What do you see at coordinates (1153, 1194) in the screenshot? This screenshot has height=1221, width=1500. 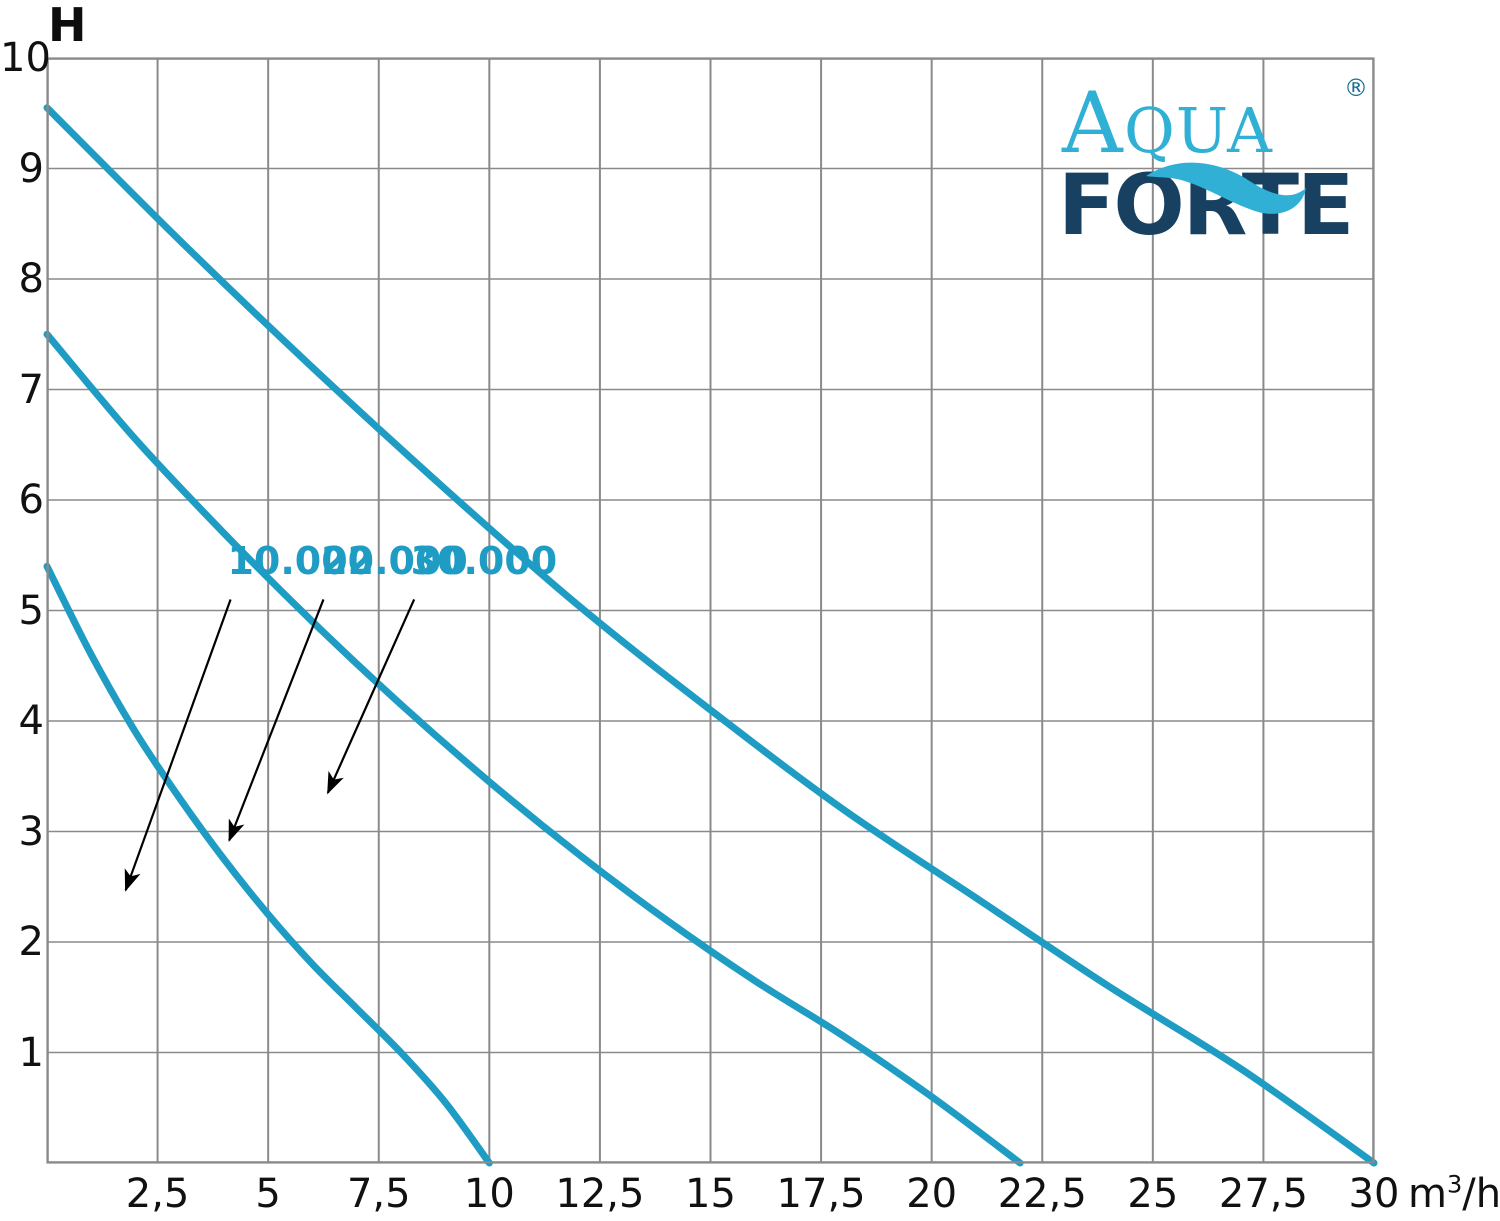 I see `x-tick-label: 25` at bounding box center [1153, 1194].